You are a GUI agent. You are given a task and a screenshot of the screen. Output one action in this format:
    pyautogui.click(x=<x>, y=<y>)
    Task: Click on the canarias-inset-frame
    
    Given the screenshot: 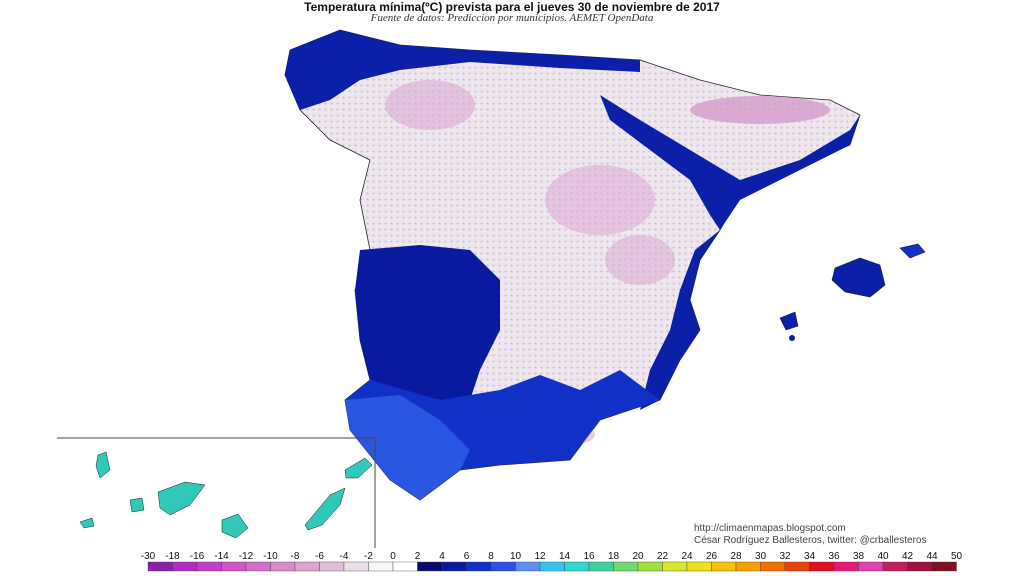 What is the action you would take?
    pyautogui.click(x=216, y=492)
    